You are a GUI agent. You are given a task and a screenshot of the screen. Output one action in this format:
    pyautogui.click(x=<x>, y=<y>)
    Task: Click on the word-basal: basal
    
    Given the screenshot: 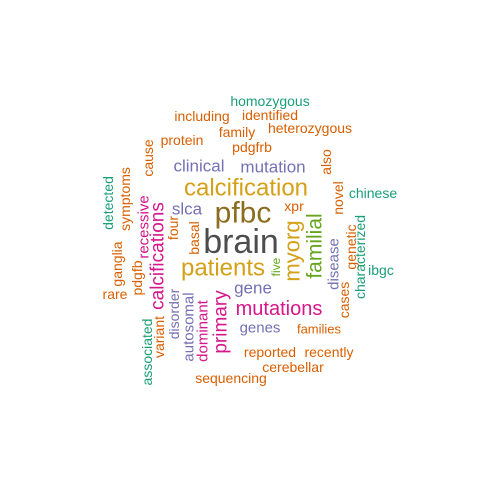 What is the action you would take?
    pyautogui.click(x=194, y=237)
    